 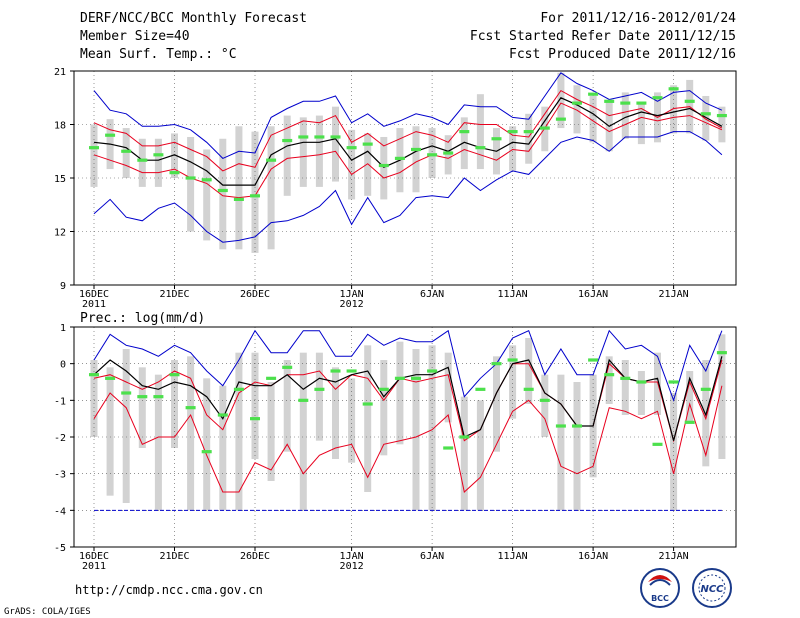 What do you see at coordinates (174, 556) in the screenshot?
I see `precip-xtick-label: 21DEC` at bounding box center [174, 556].